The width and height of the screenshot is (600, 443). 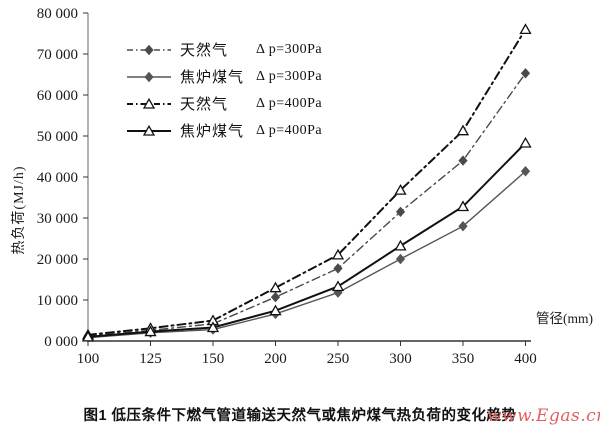 I want to click on x-tick-label: 400, so click(x=525, y=359).